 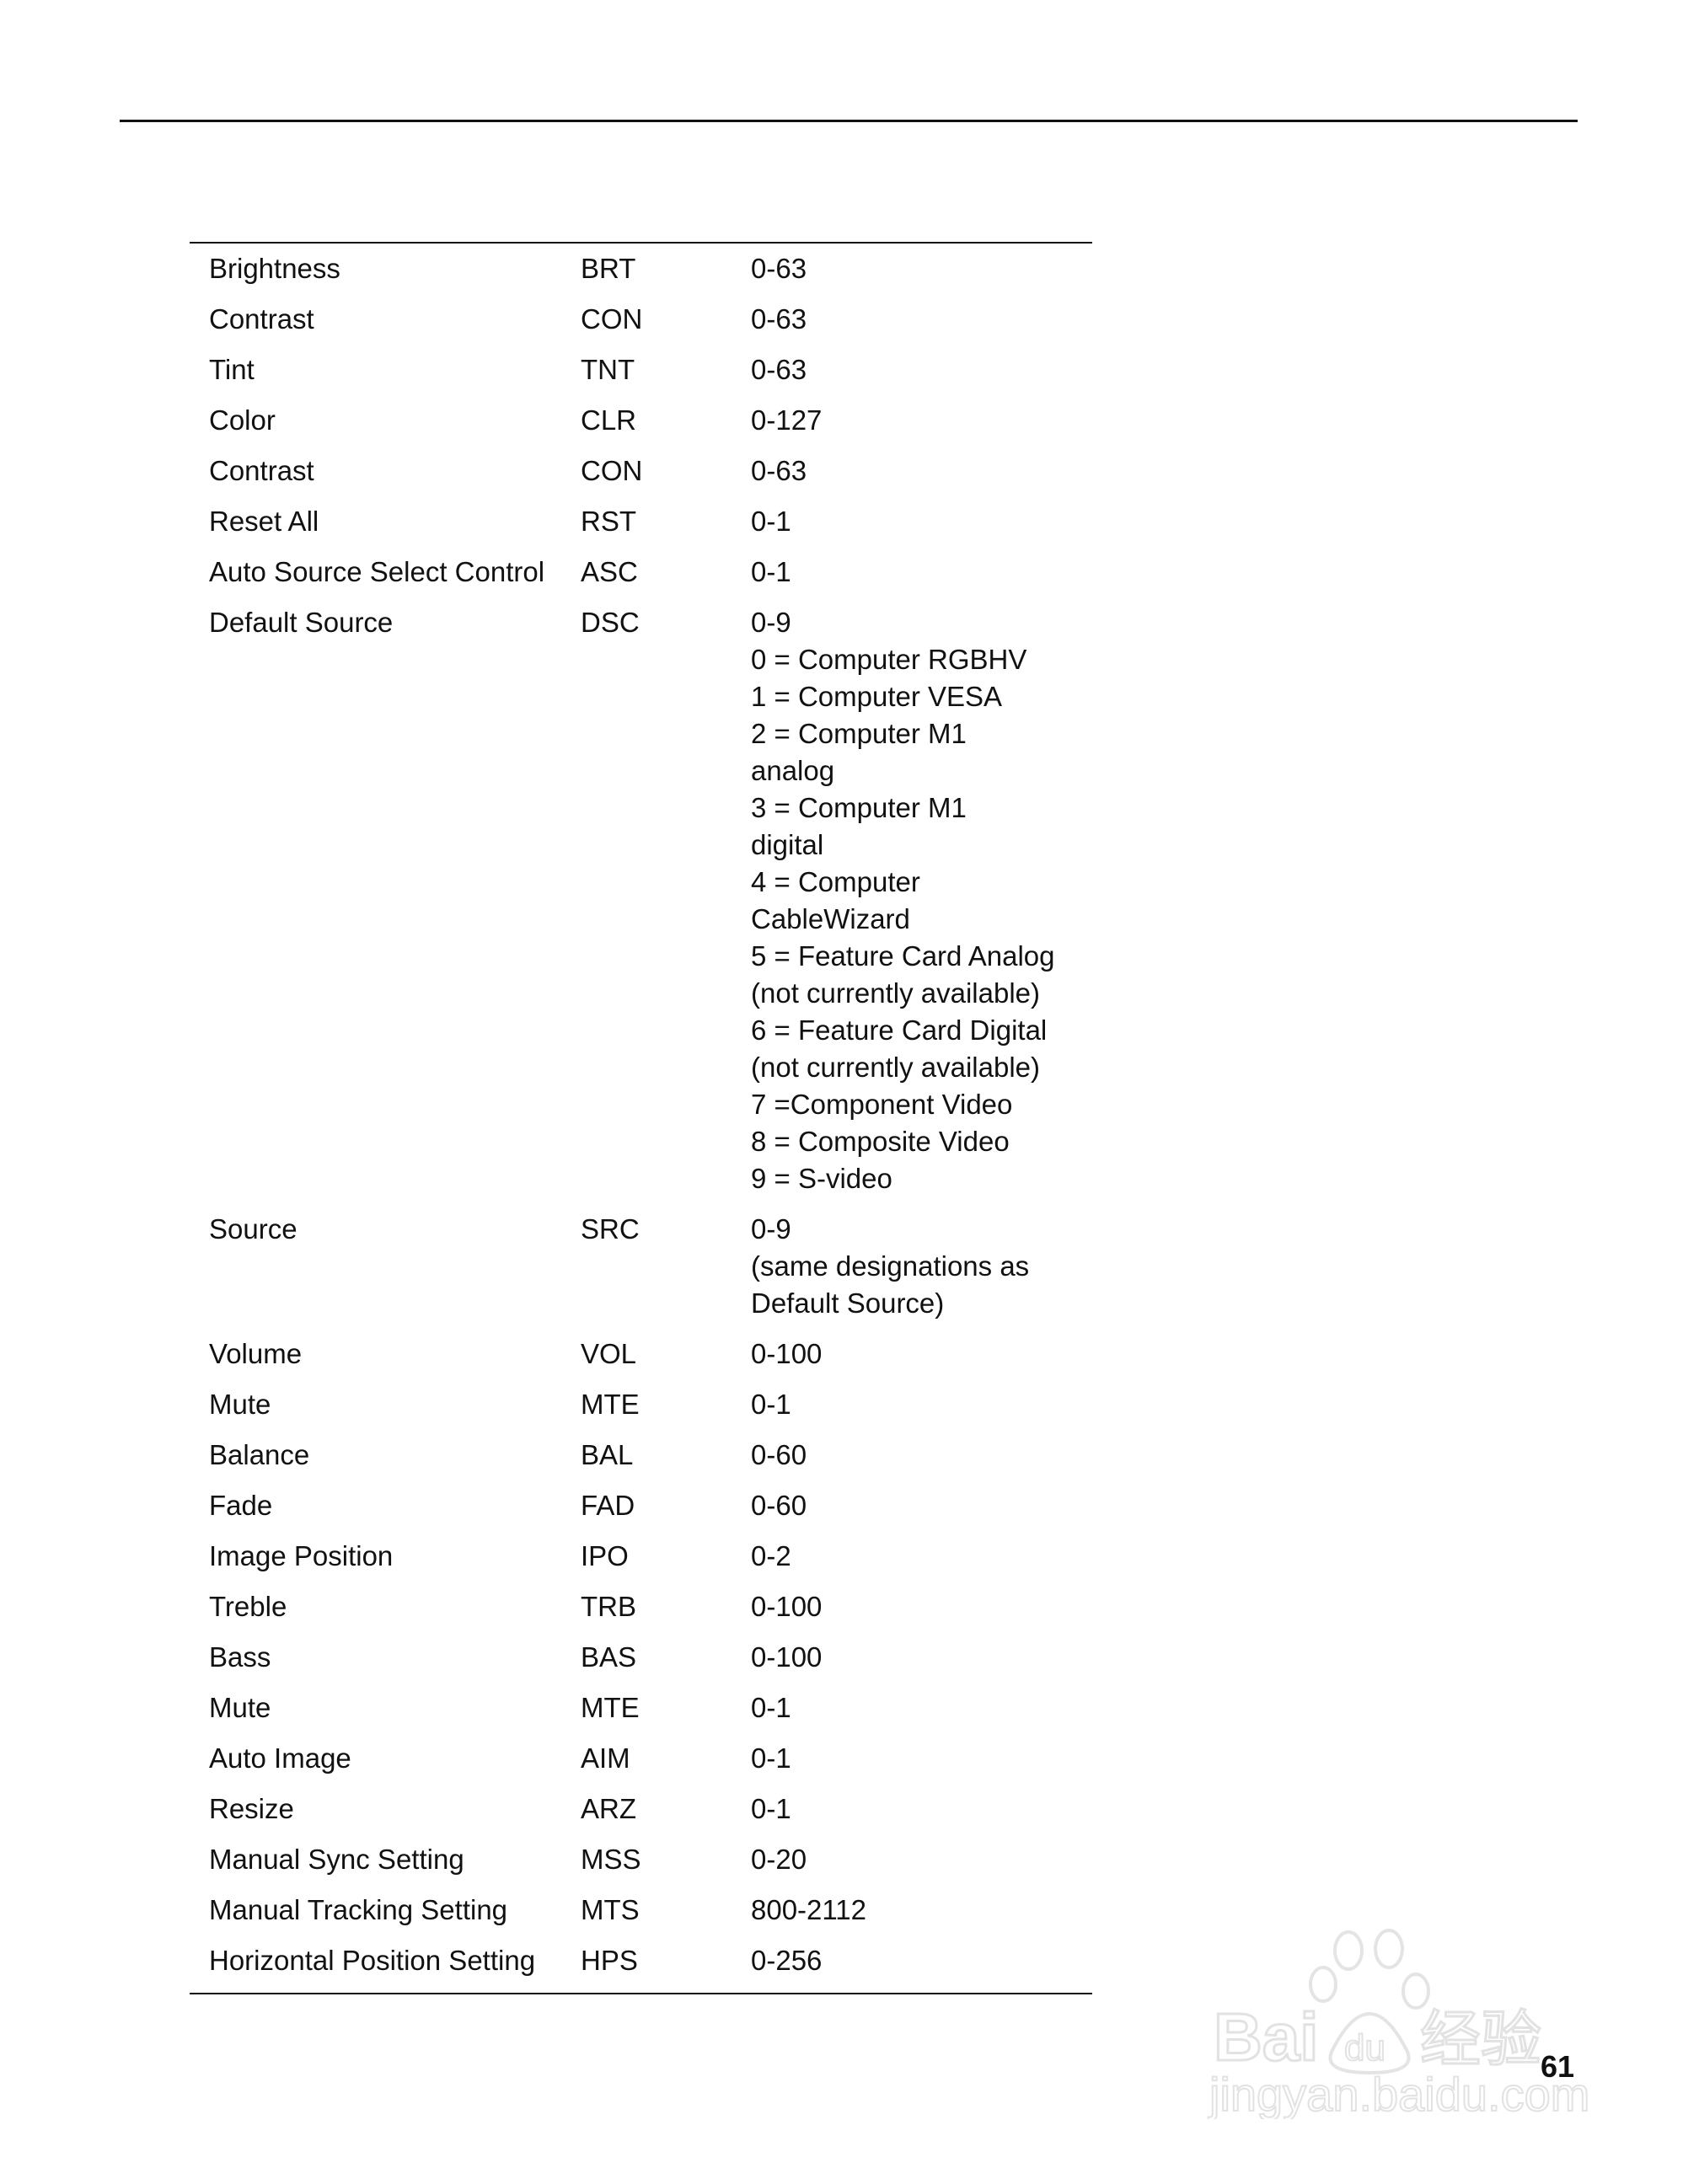 I want to click on value-line: 5 = Feature Card Analog, so click(x=903, y=956).